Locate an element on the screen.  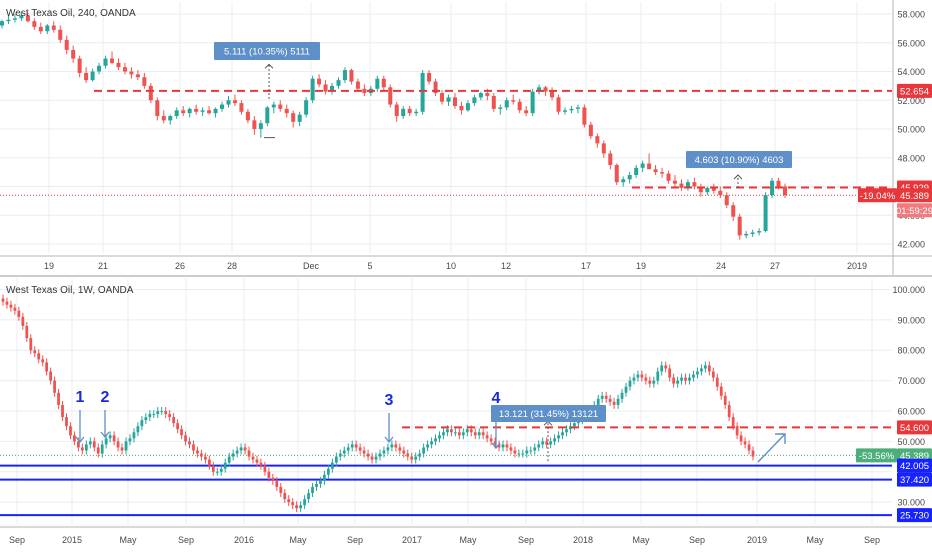
measure-label-3: 13.121 (31.45%) 13121 is located at coordinates (548, 413).